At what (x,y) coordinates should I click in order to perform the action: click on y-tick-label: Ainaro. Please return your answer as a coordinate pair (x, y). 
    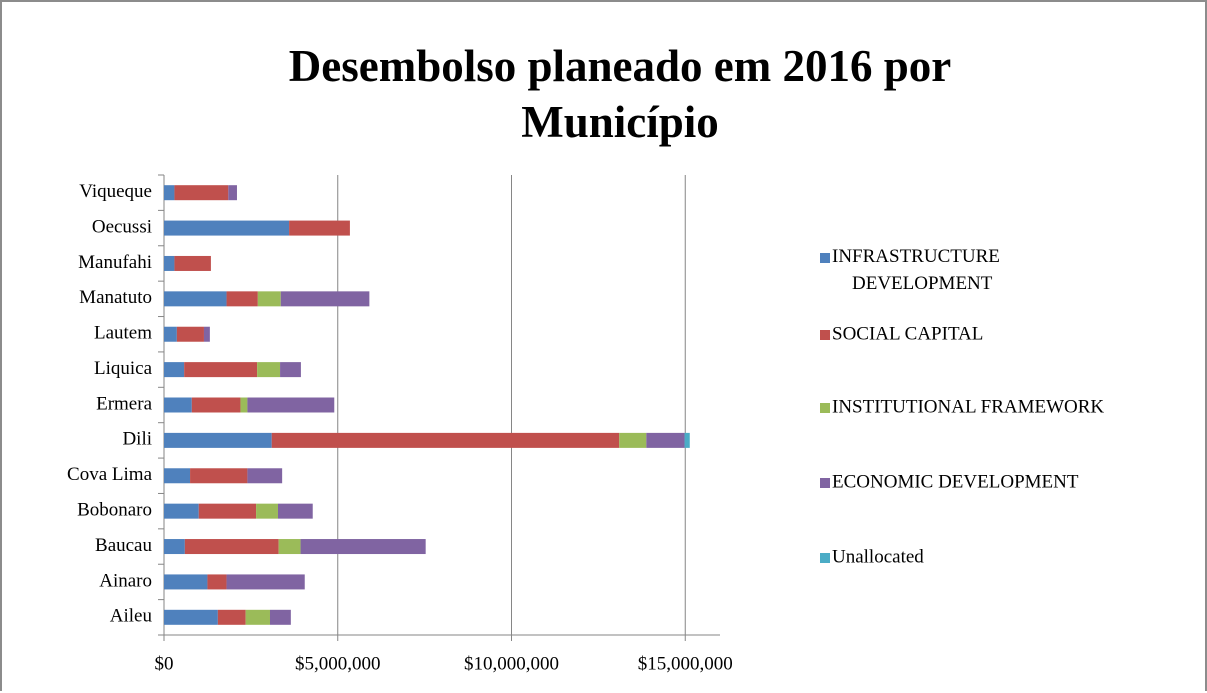
    Looking at the image, I should click on (125, 580).